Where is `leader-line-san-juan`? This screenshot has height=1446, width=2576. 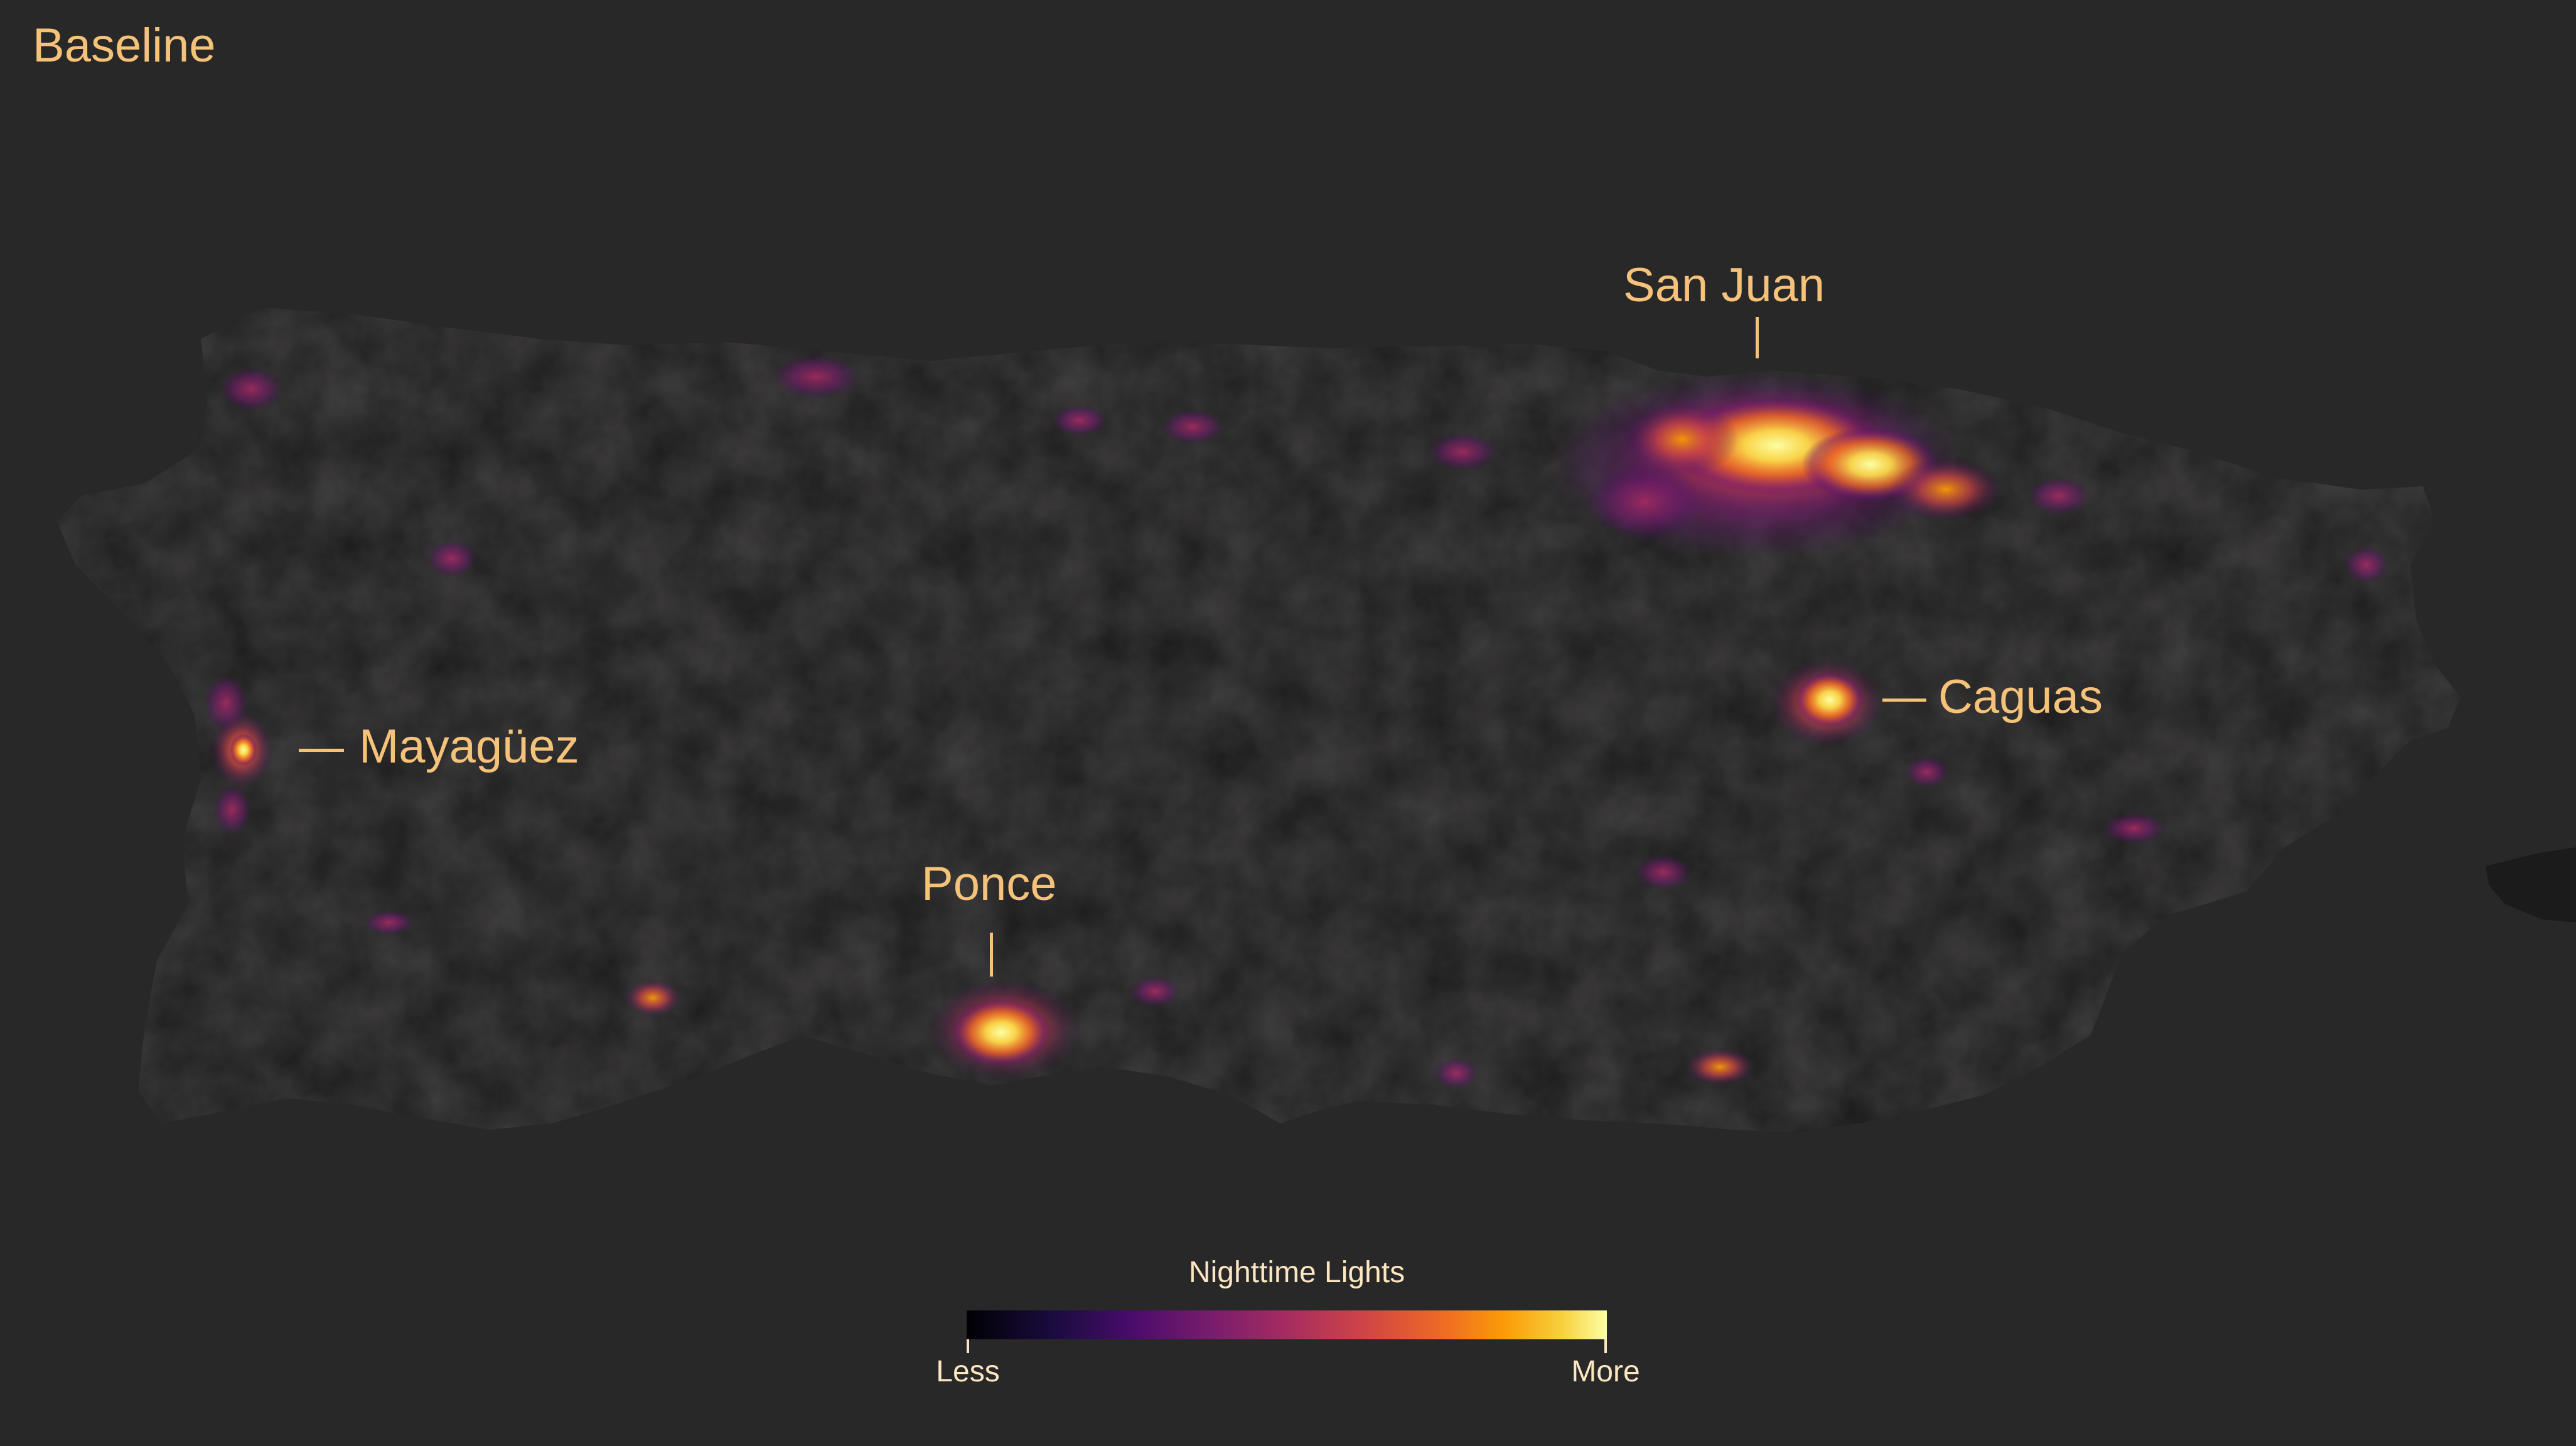
leader-line-san-juan is located at coordinates (1757, 337).